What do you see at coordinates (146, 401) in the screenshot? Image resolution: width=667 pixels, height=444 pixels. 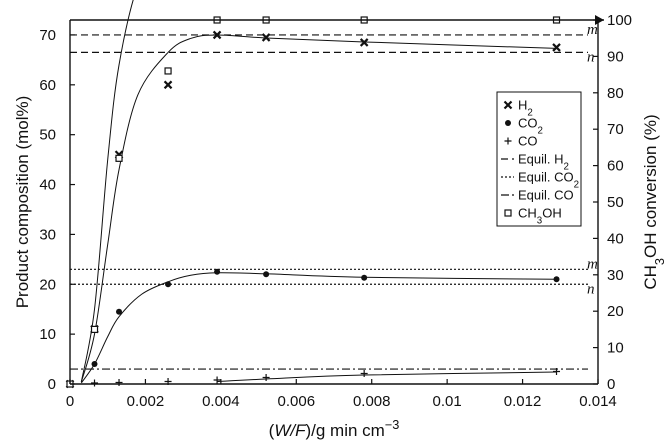 I see `x-tick-label: 0.002` at bounding box center [146, 401].